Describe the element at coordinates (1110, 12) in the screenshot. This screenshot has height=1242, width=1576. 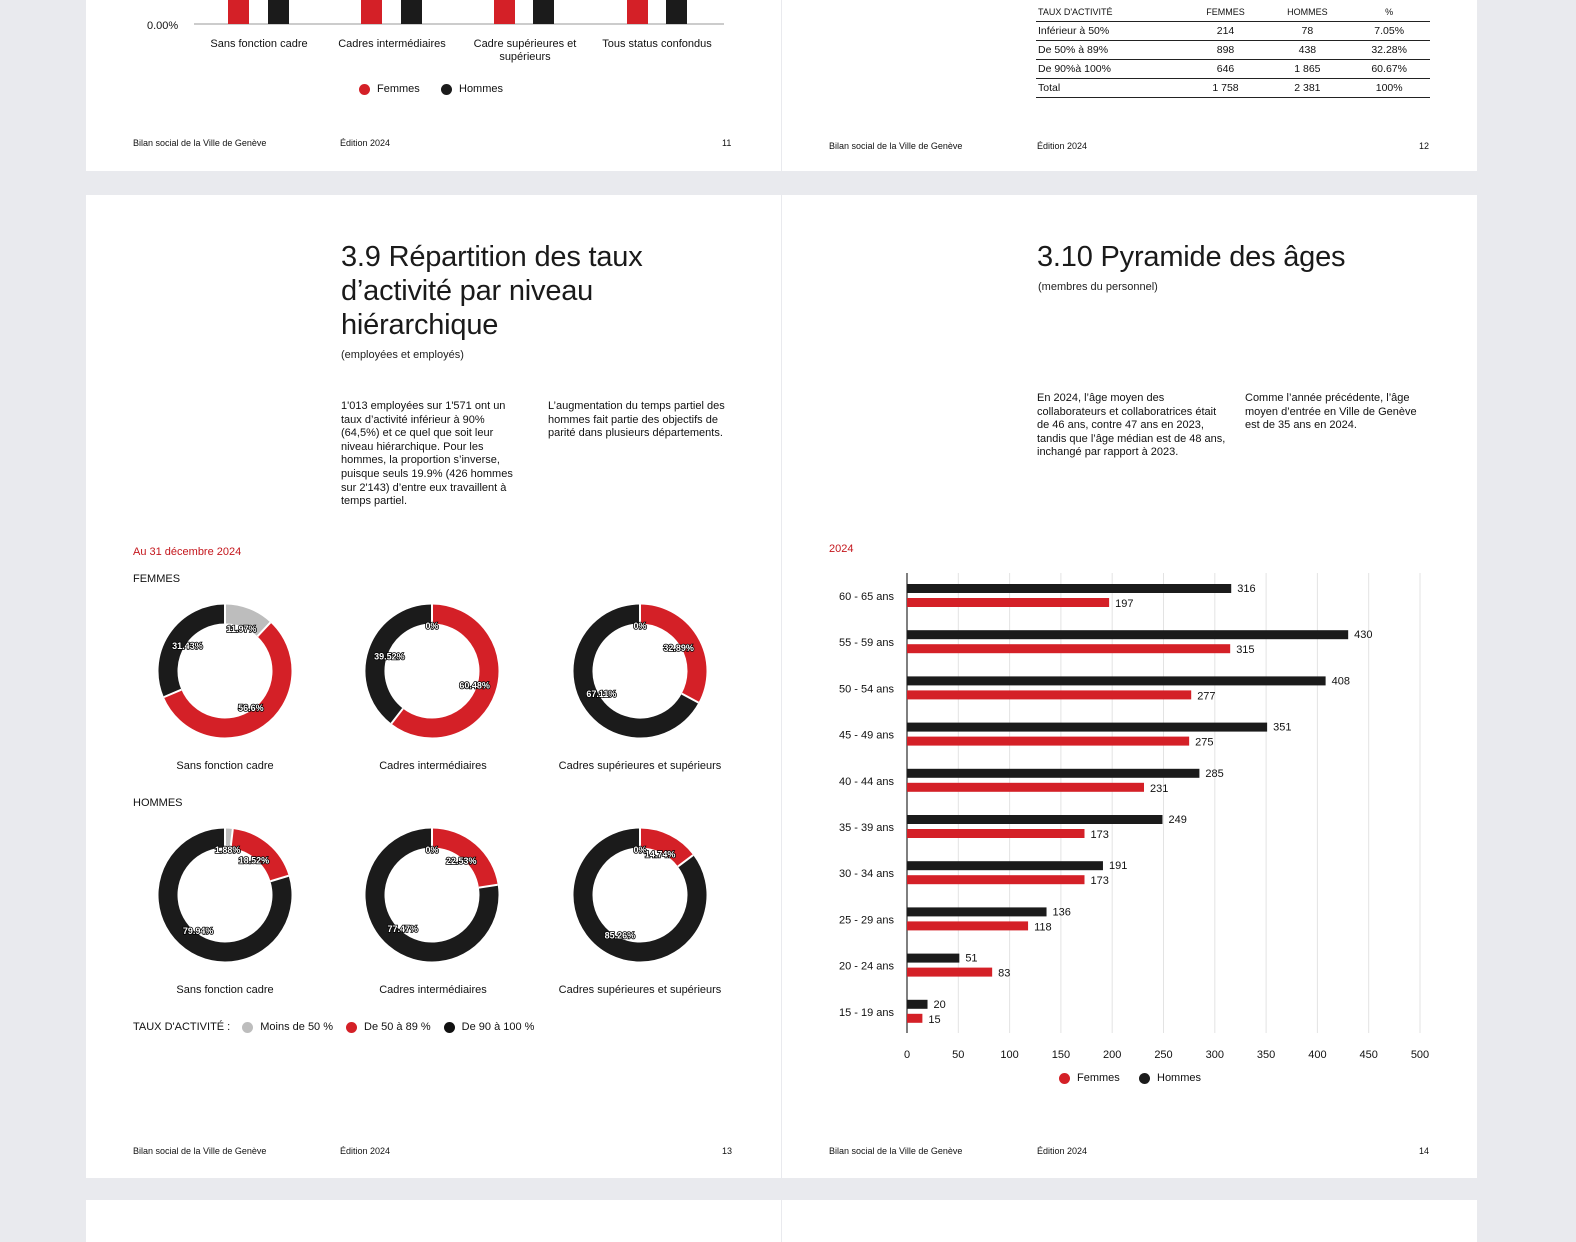
I see `table-header: TAUX D'ACTIVITÉ` at that location.